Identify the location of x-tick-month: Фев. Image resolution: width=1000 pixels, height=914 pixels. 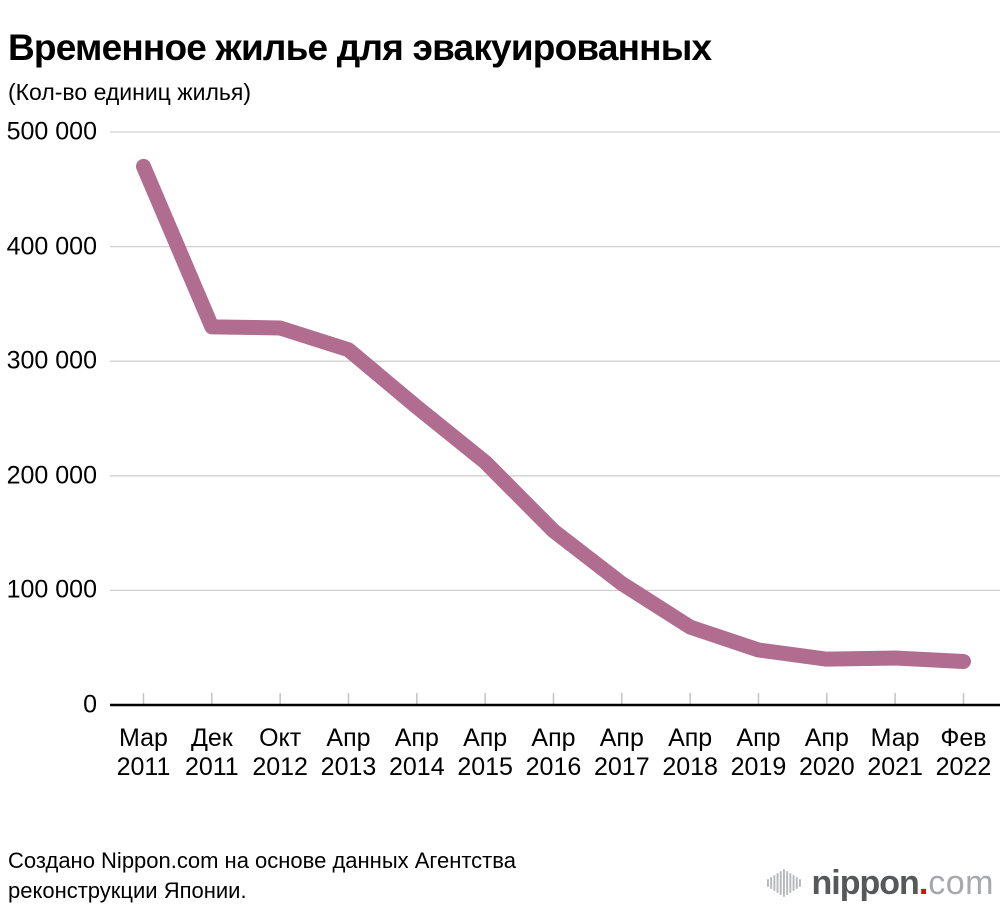
(963, 738).